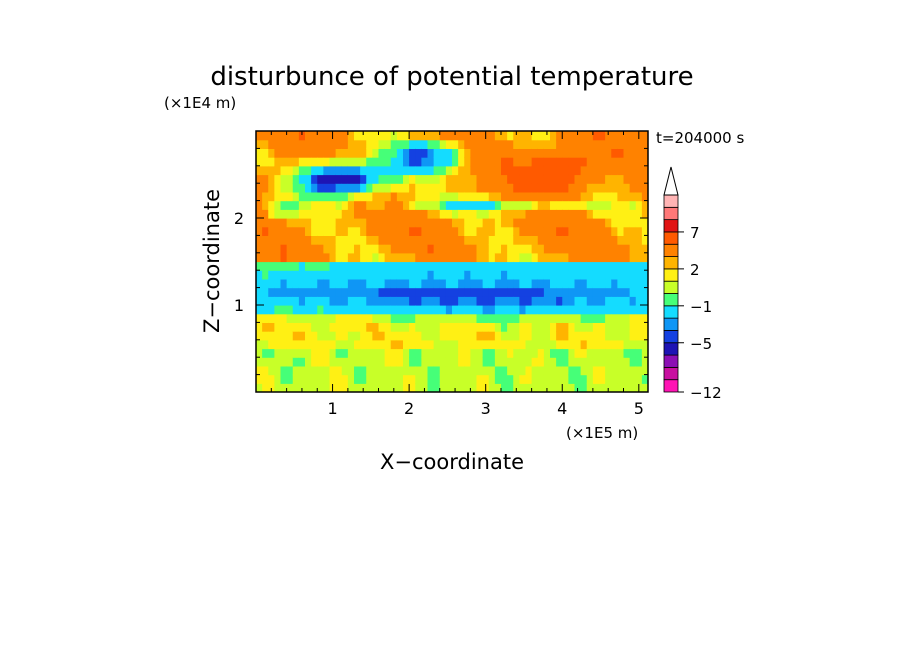  I want to click on y-tick-label: 2, so click(239, 218).